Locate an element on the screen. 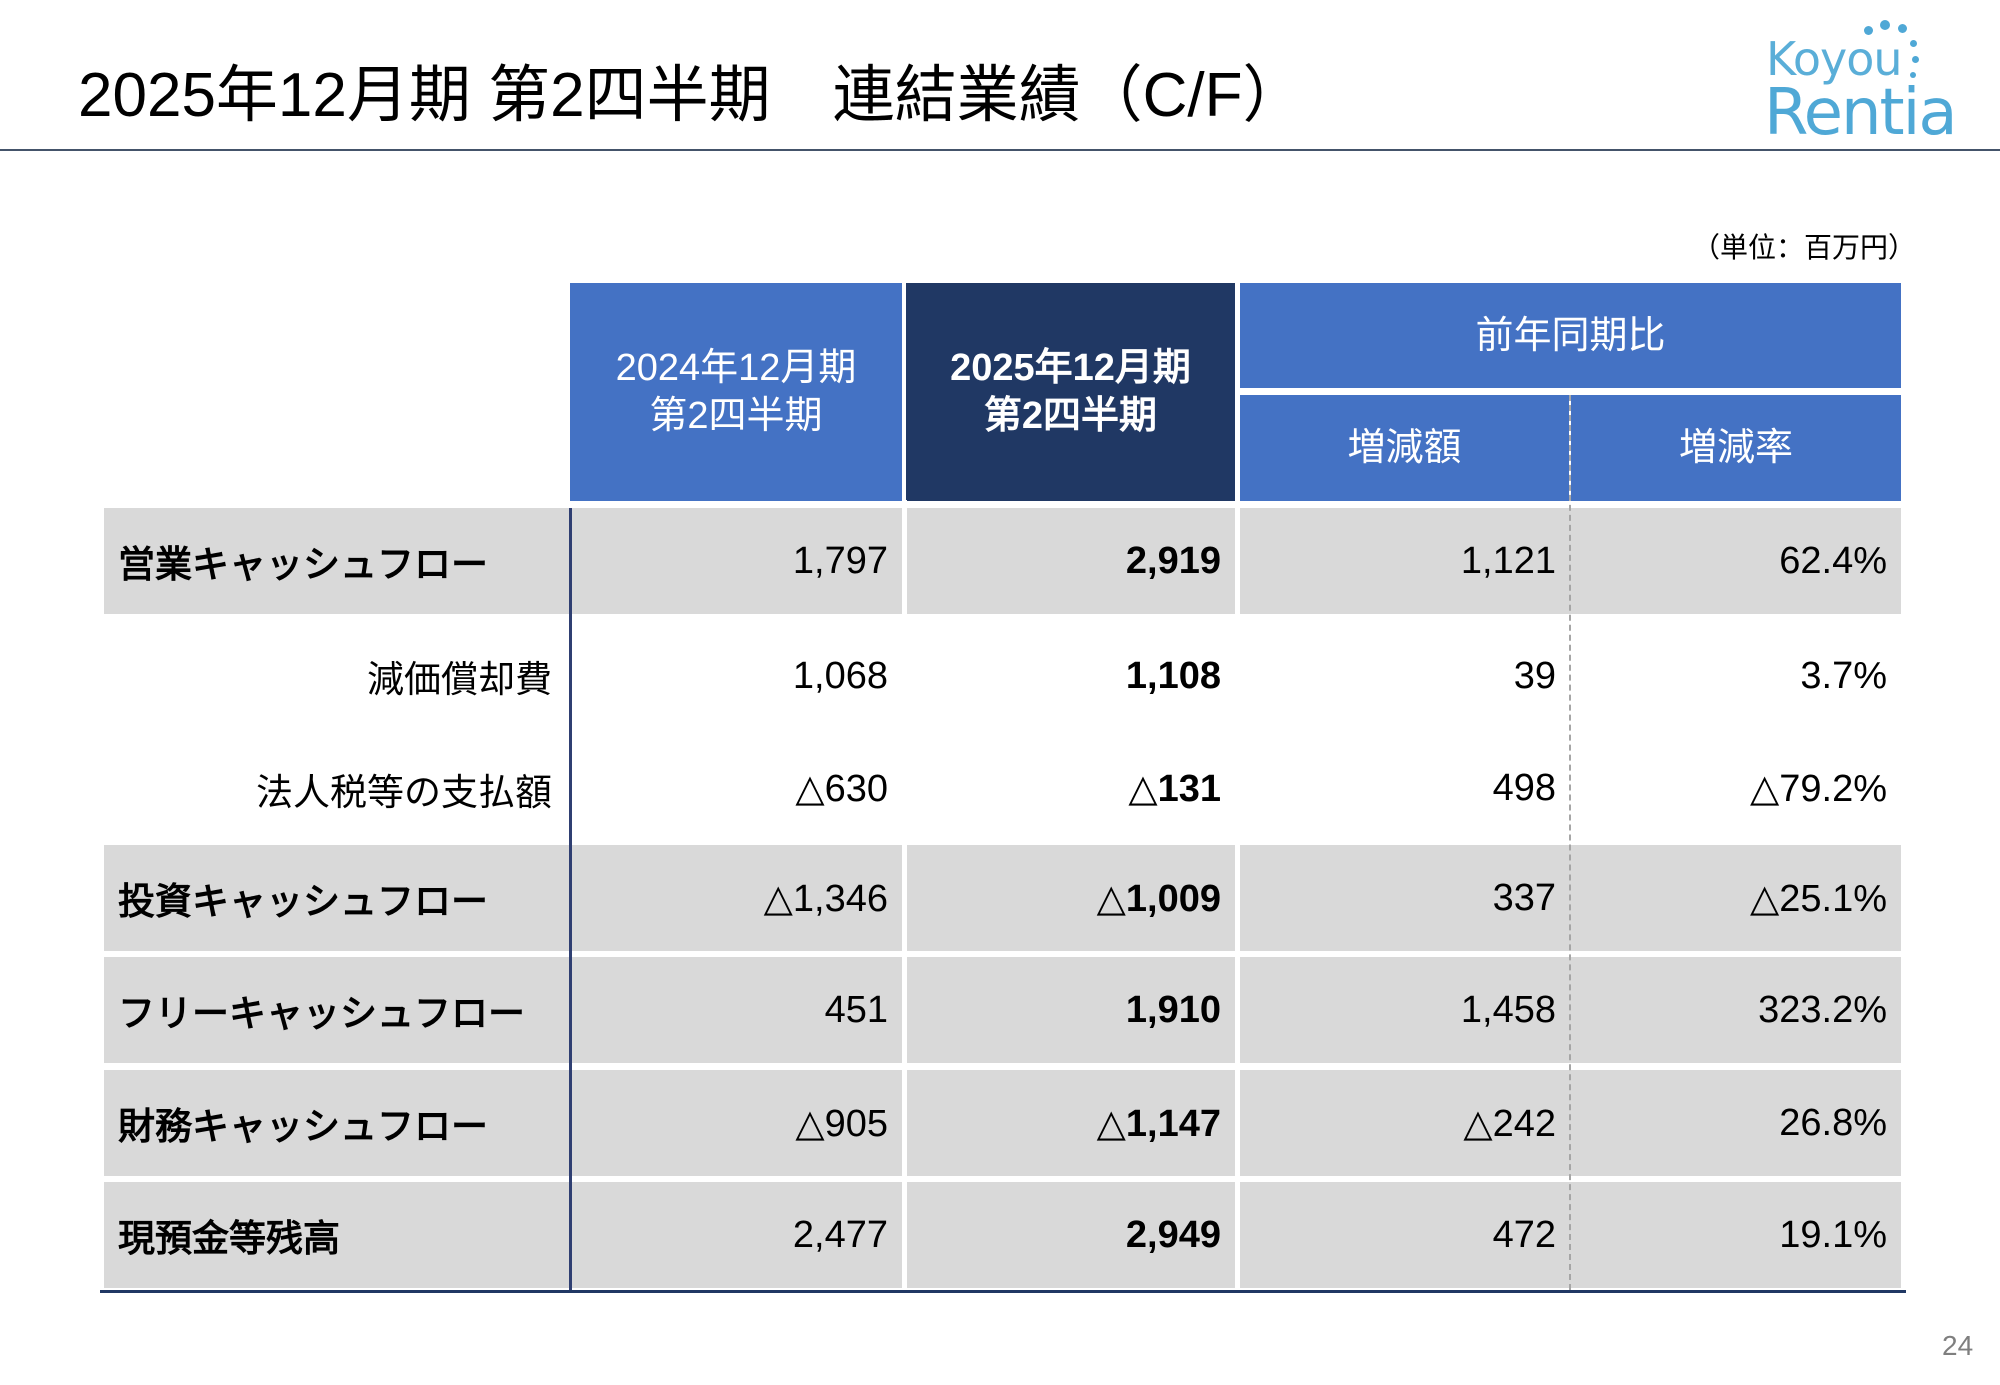  cell-cash-balance-curr: 2,949 is located at coordinates (1173, 1234).